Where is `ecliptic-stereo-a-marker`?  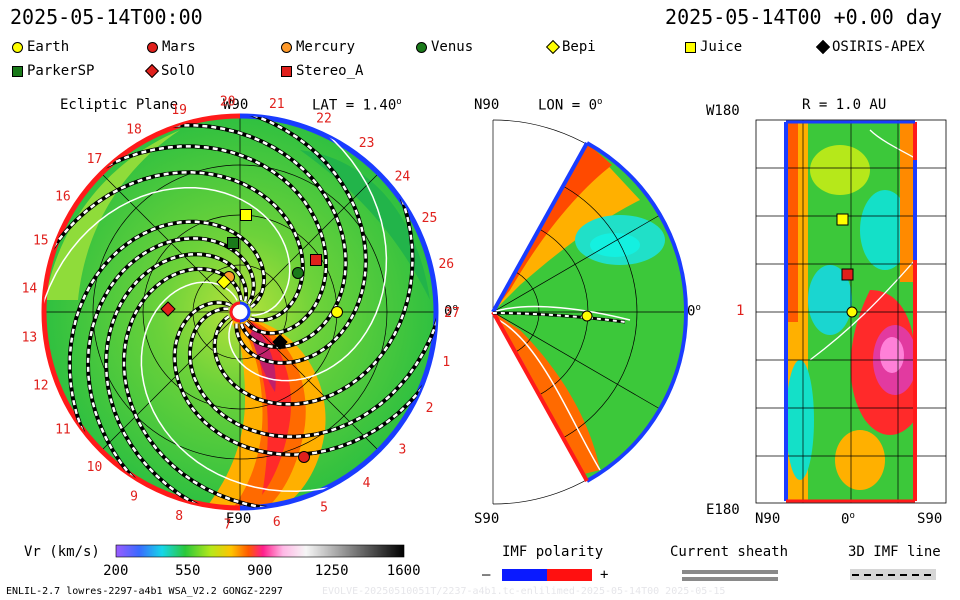 ecliptic-stereo-a-marker is located at coordinates (316, 260).